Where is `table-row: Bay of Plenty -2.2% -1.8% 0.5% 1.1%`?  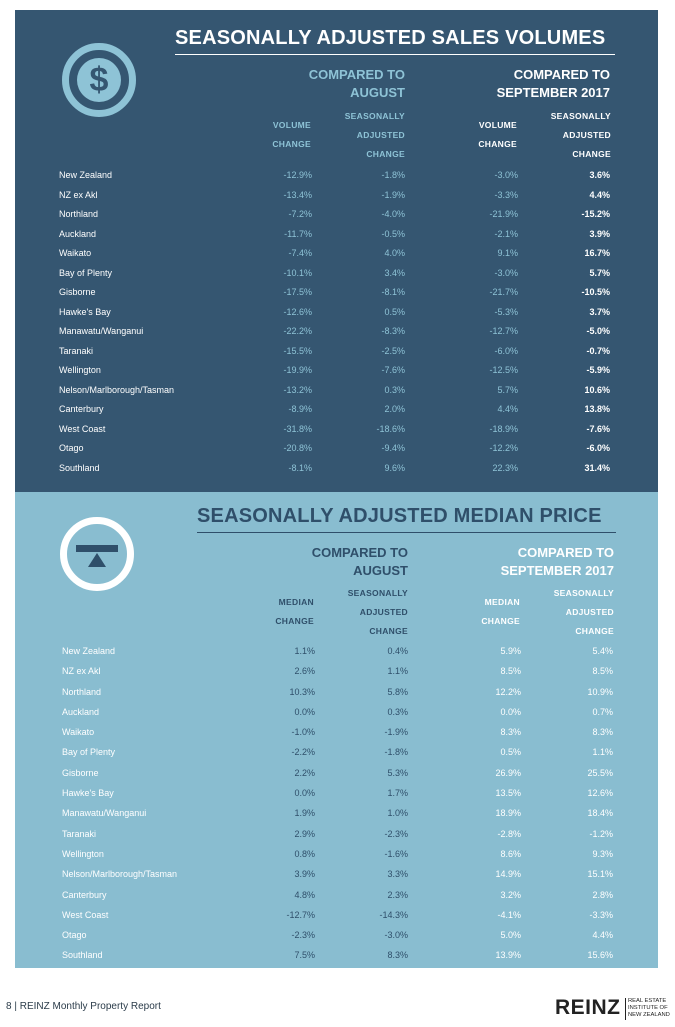 table-row: Bay of Plenty -2.2% -1.8% 0.5% 1.1% is located at coordinates (336, 753).